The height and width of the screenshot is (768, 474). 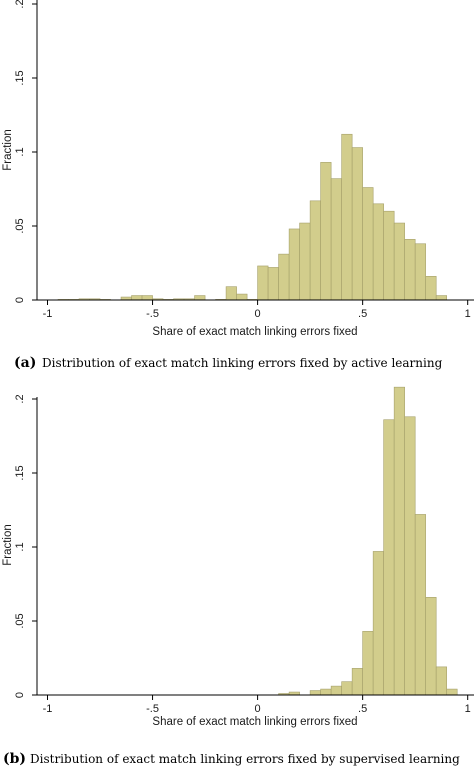 I want to click on x-tick-label-a-0: -1, so click(x=48, y=314).